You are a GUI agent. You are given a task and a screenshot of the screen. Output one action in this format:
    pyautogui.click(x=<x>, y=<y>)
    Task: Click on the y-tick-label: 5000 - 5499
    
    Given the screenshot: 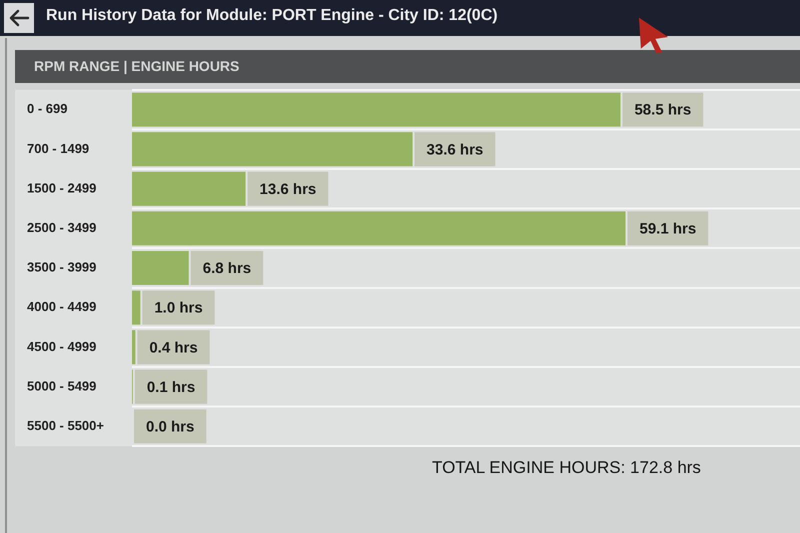 What is the action you would take?
    pyautogui.click(x=61, y=386)
    